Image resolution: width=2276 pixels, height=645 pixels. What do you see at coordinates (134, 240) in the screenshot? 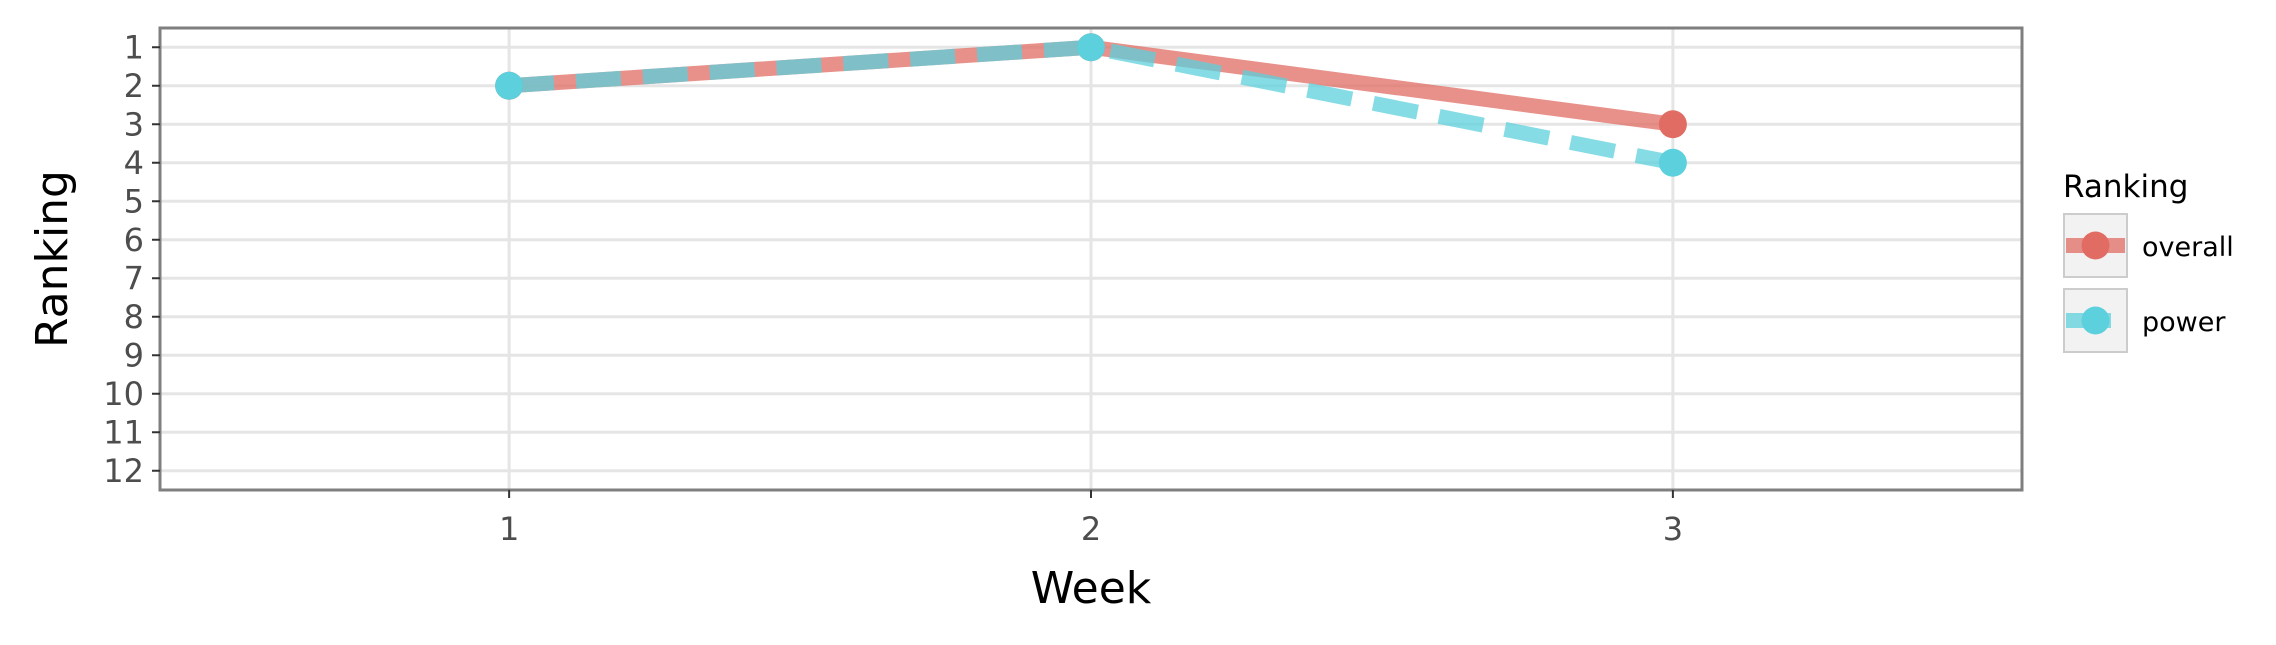
I see `y-tick-label: 6` at bounding box center [134, 240].